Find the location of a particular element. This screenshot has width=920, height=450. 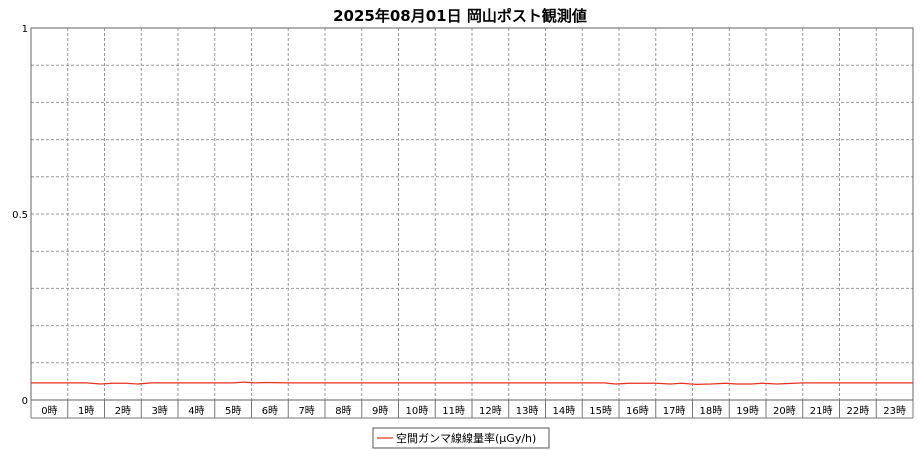

series-line is located at coordinates (472, 383).